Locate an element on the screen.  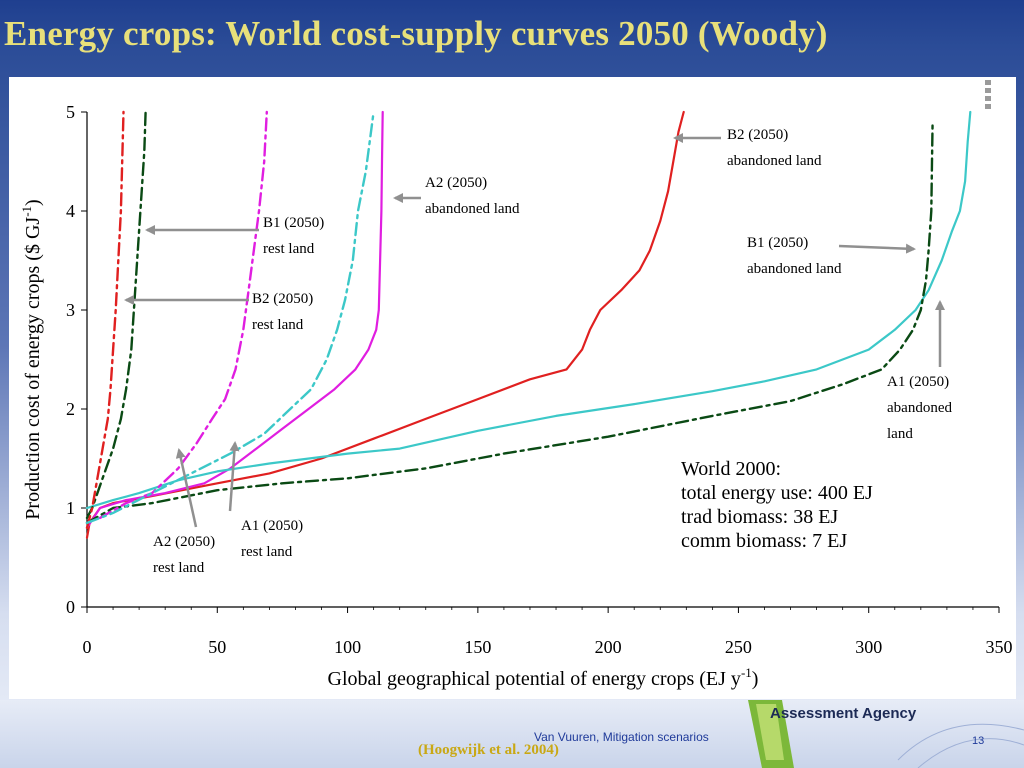
x-tick-label: 150 is located at coordinates (477, 647).